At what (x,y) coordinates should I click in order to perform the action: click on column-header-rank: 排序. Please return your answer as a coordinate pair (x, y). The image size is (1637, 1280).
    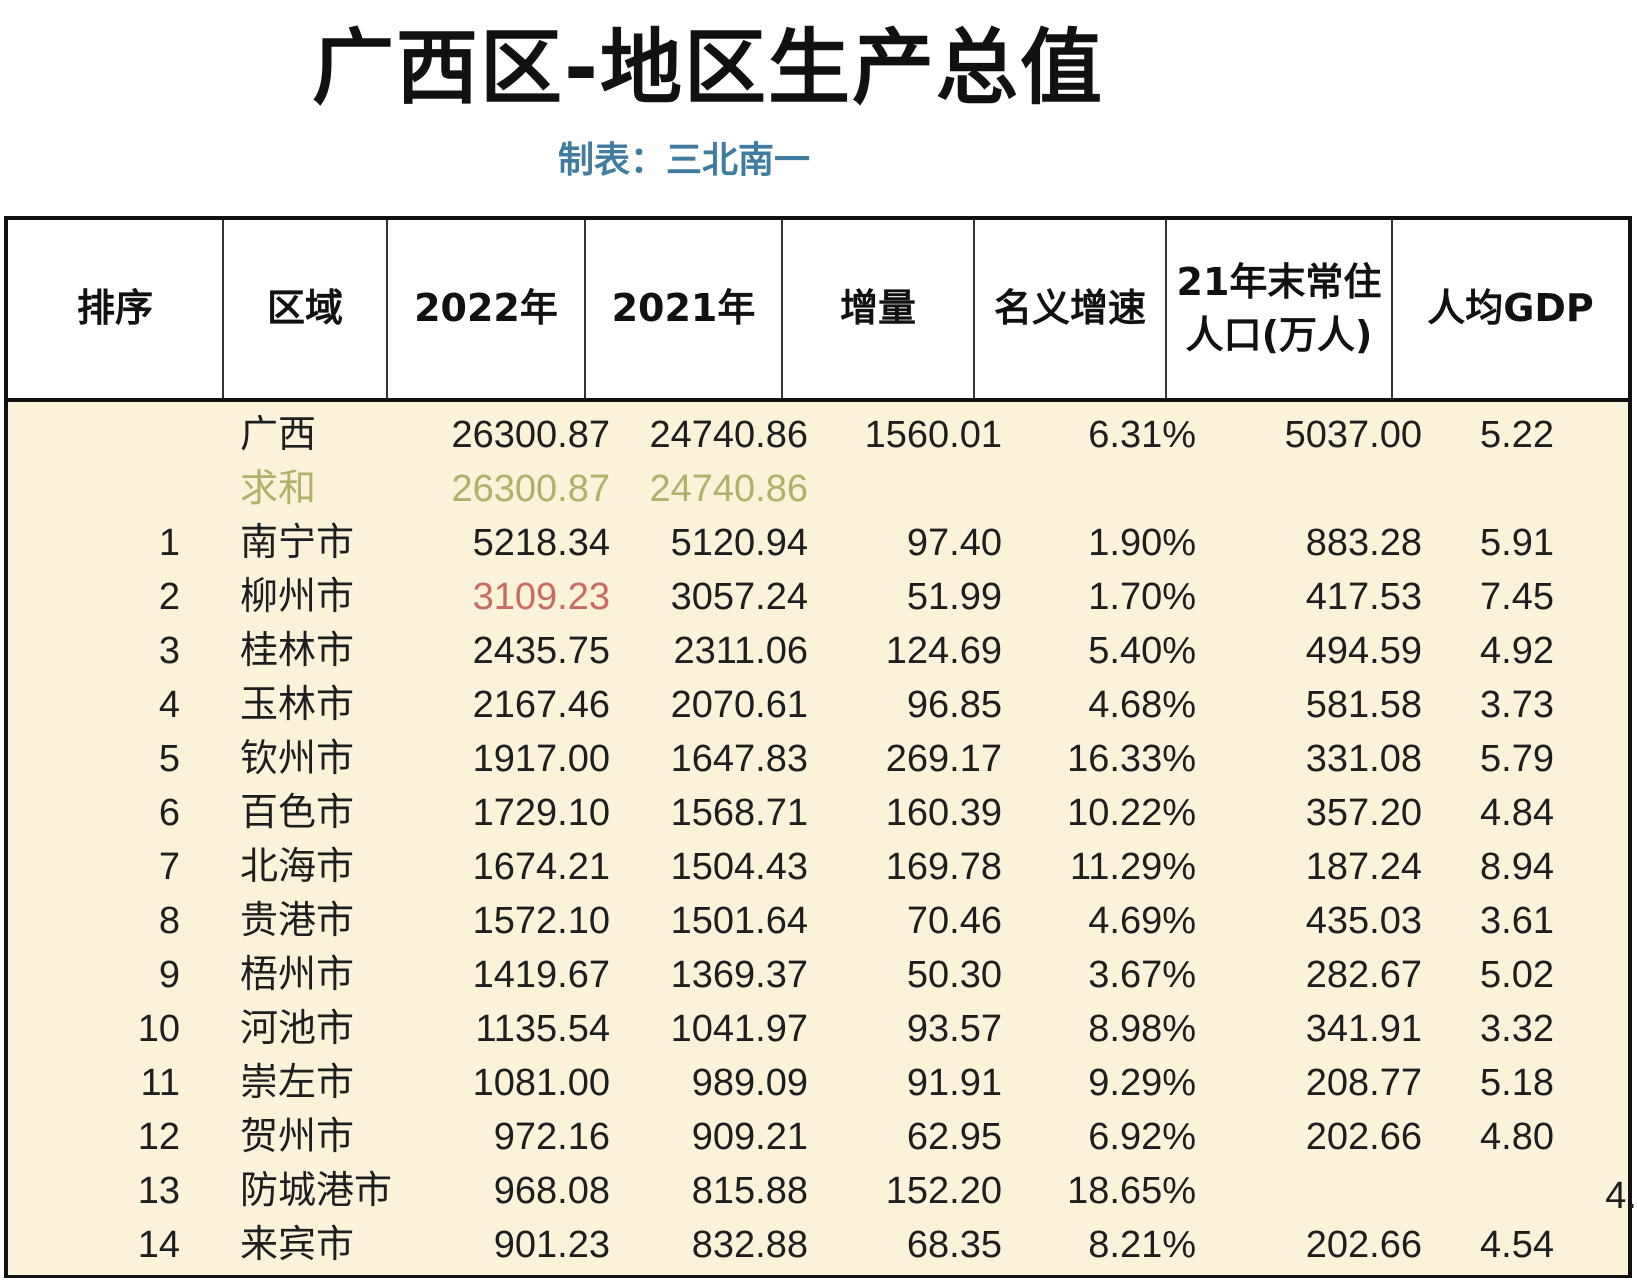
    Looking at the image, I should click on (116, 309).